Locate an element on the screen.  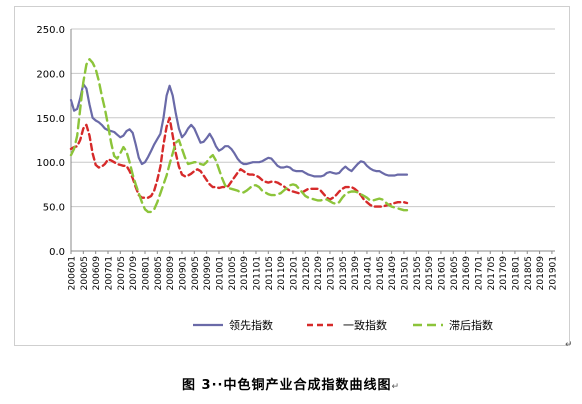
y-tick-labels: 0.0 50.0 100.0 150.0 200.0 250.0 is located at coordinates (50, 141).